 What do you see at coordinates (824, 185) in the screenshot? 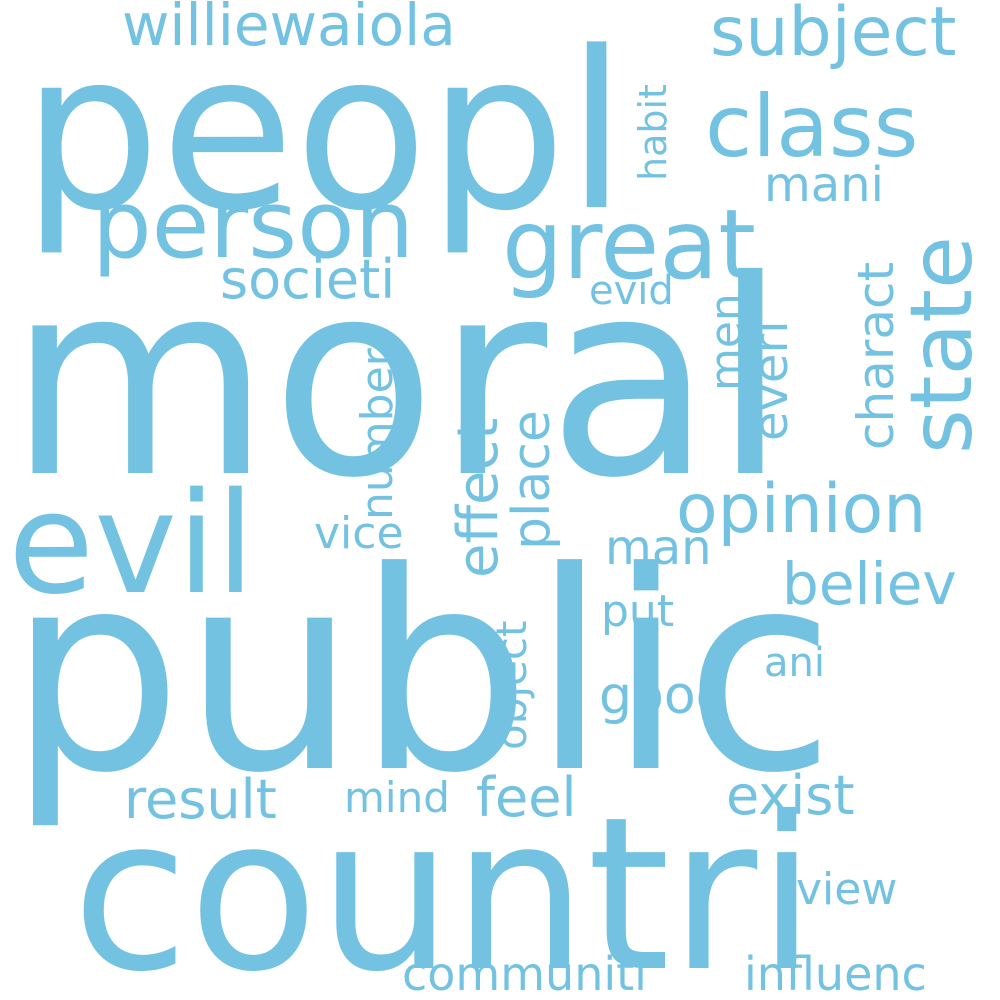
I see `word-mani: mani` at bounding box center [824, 185].